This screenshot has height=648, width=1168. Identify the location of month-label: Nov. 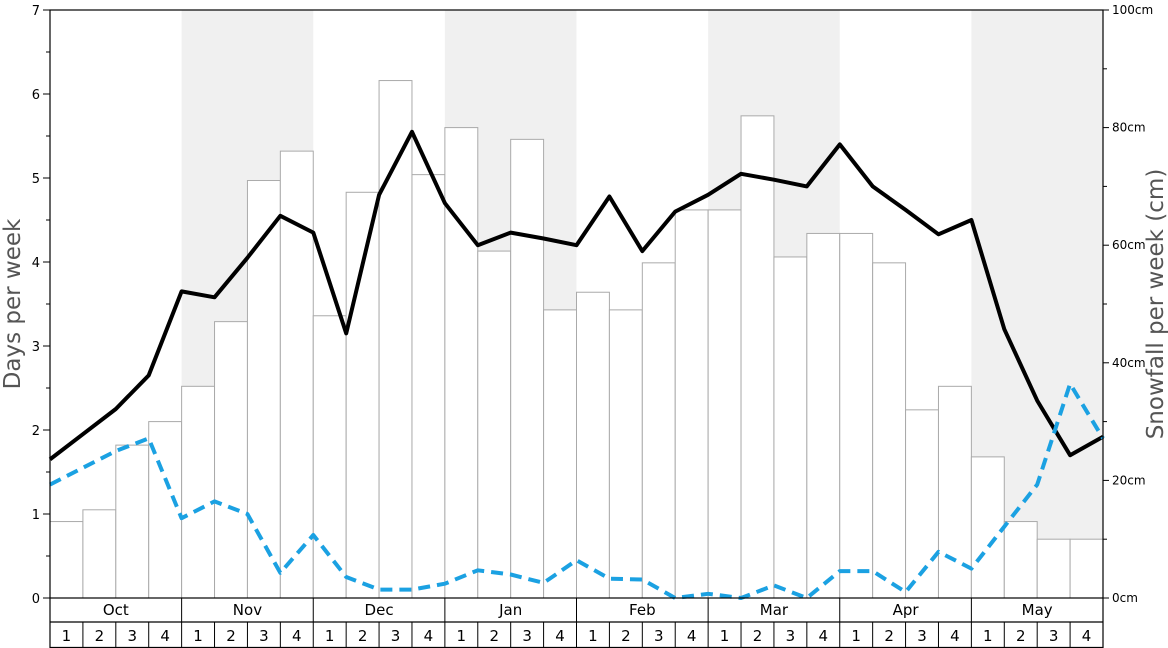
(247, 610).